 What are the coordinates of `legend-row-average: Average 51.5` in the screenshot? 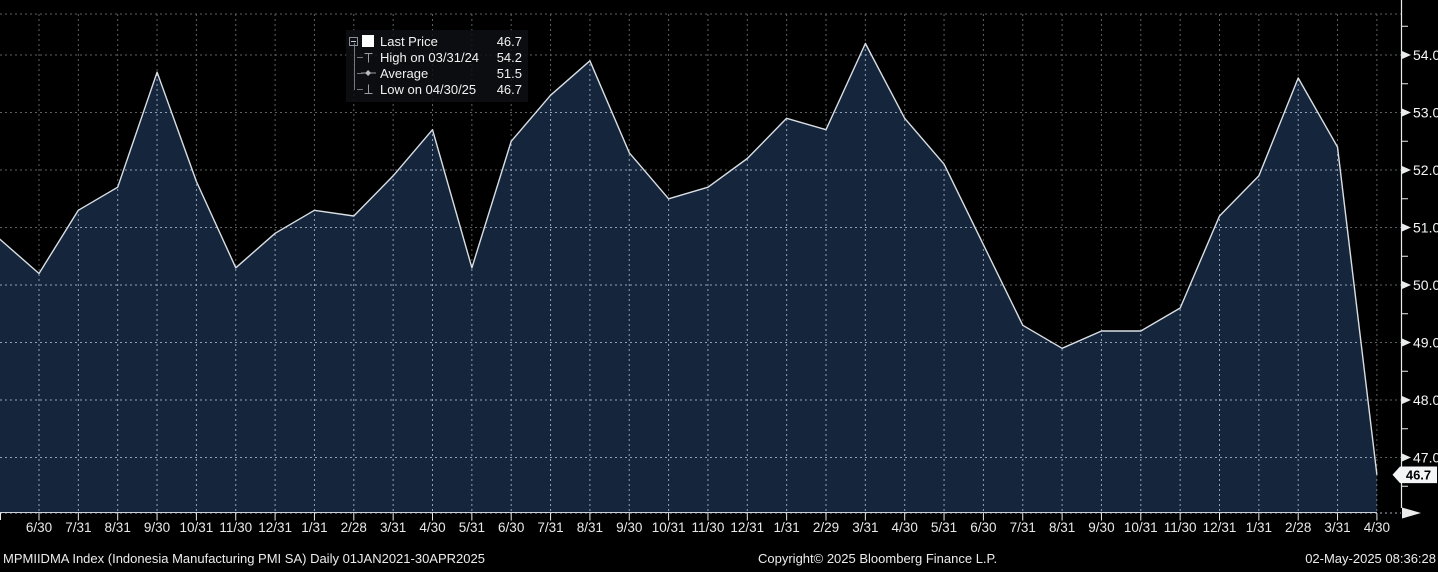 It's located at (435, 73).